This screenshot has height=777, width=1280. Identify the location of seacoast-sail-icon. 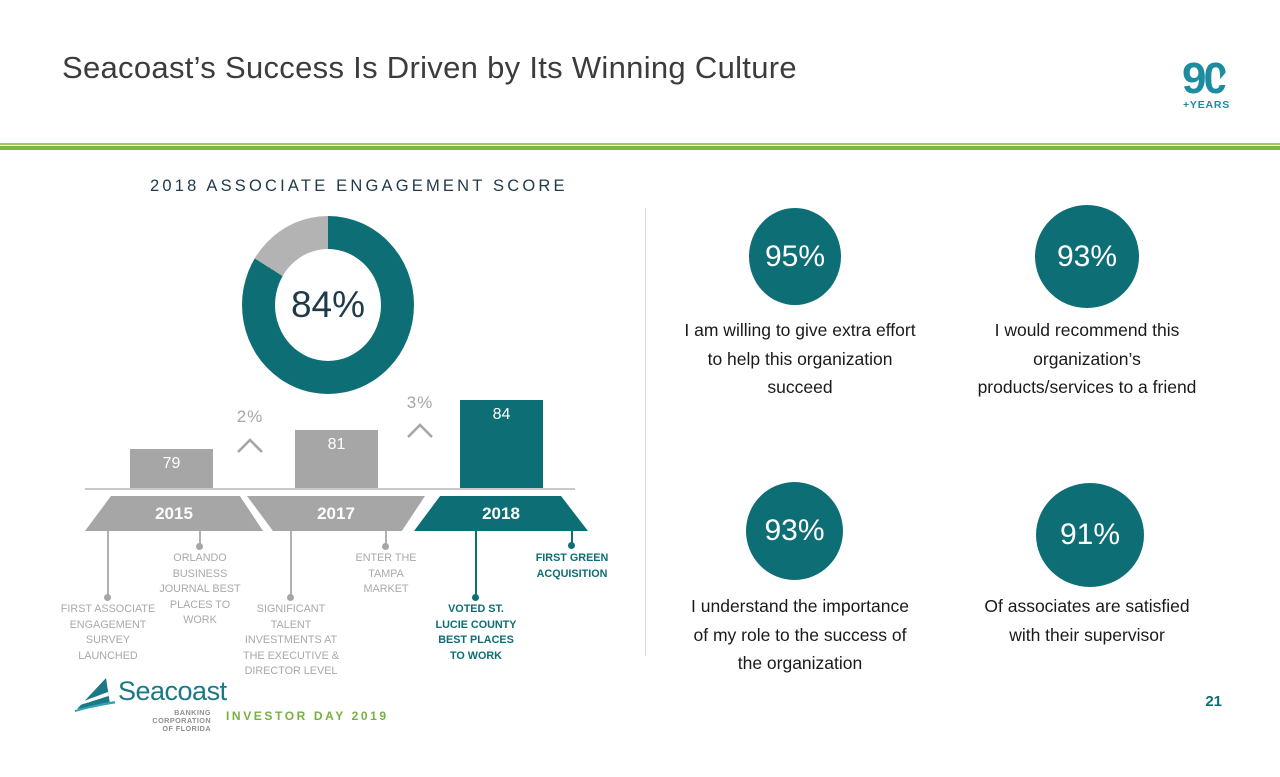
(95, 695).